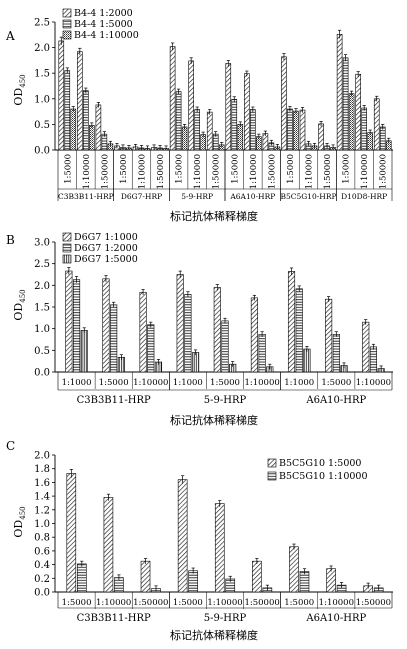  What do you see at coordinates (23, 512) in the screenshot?
I see `y-axis-label-subscript: 450` at bounding box center [23, 512].